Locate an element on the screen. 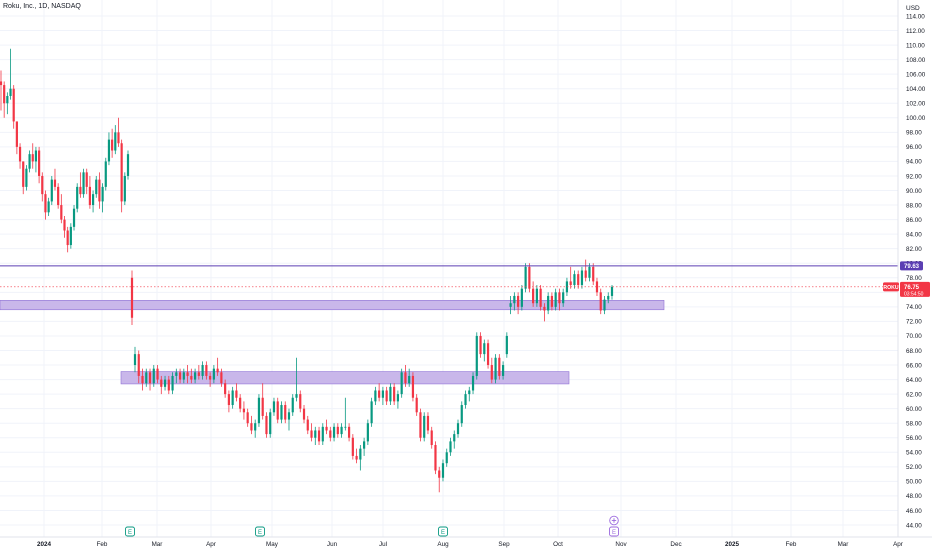  add-event-icon is located at coordinates (614, 520).